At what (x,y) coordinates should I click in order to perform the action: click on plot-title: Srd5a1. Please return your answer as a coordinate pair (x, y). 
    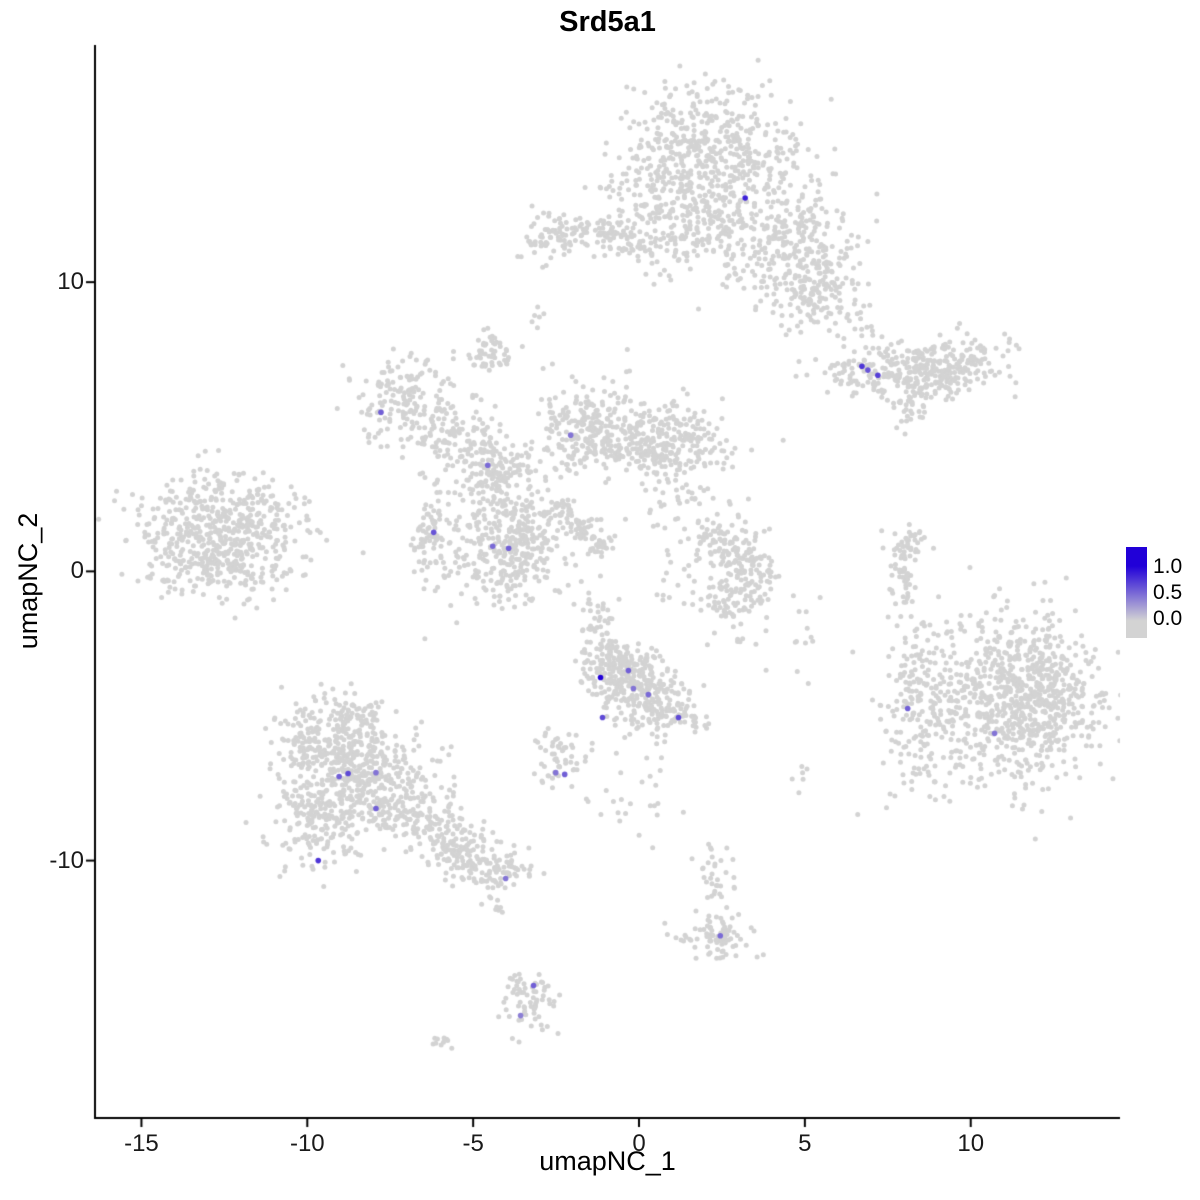
    Looking at the image, I should click on (607, 22).